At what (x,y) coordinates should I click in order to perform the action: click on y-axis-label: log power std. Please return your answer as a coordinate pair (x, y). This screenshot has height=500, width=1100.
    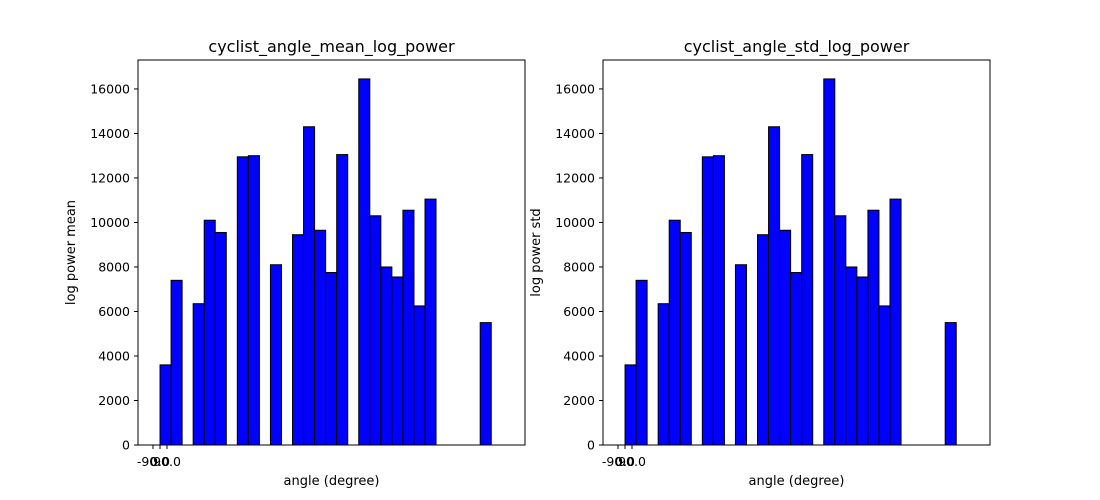
    Looking at the image, I should click on (536, 252).